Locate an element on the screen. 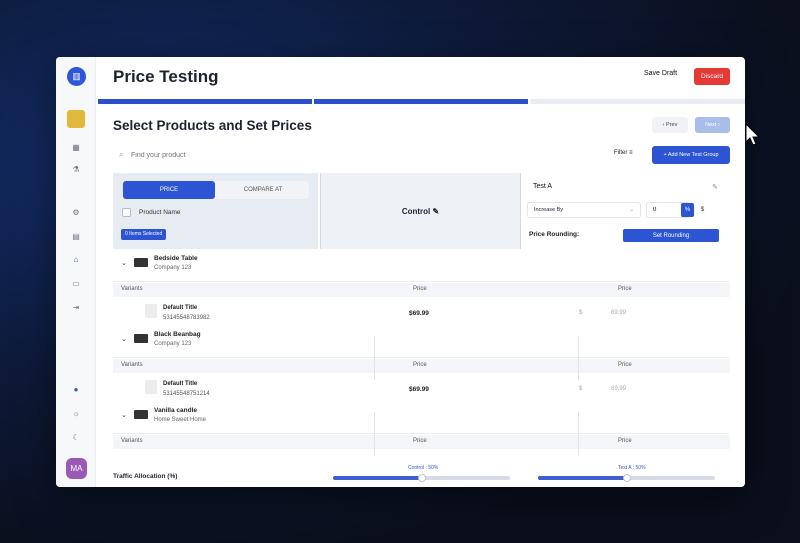 This screenshot has height=543, width=800. control-price: $69.99 is located at coordinates (419, 313).